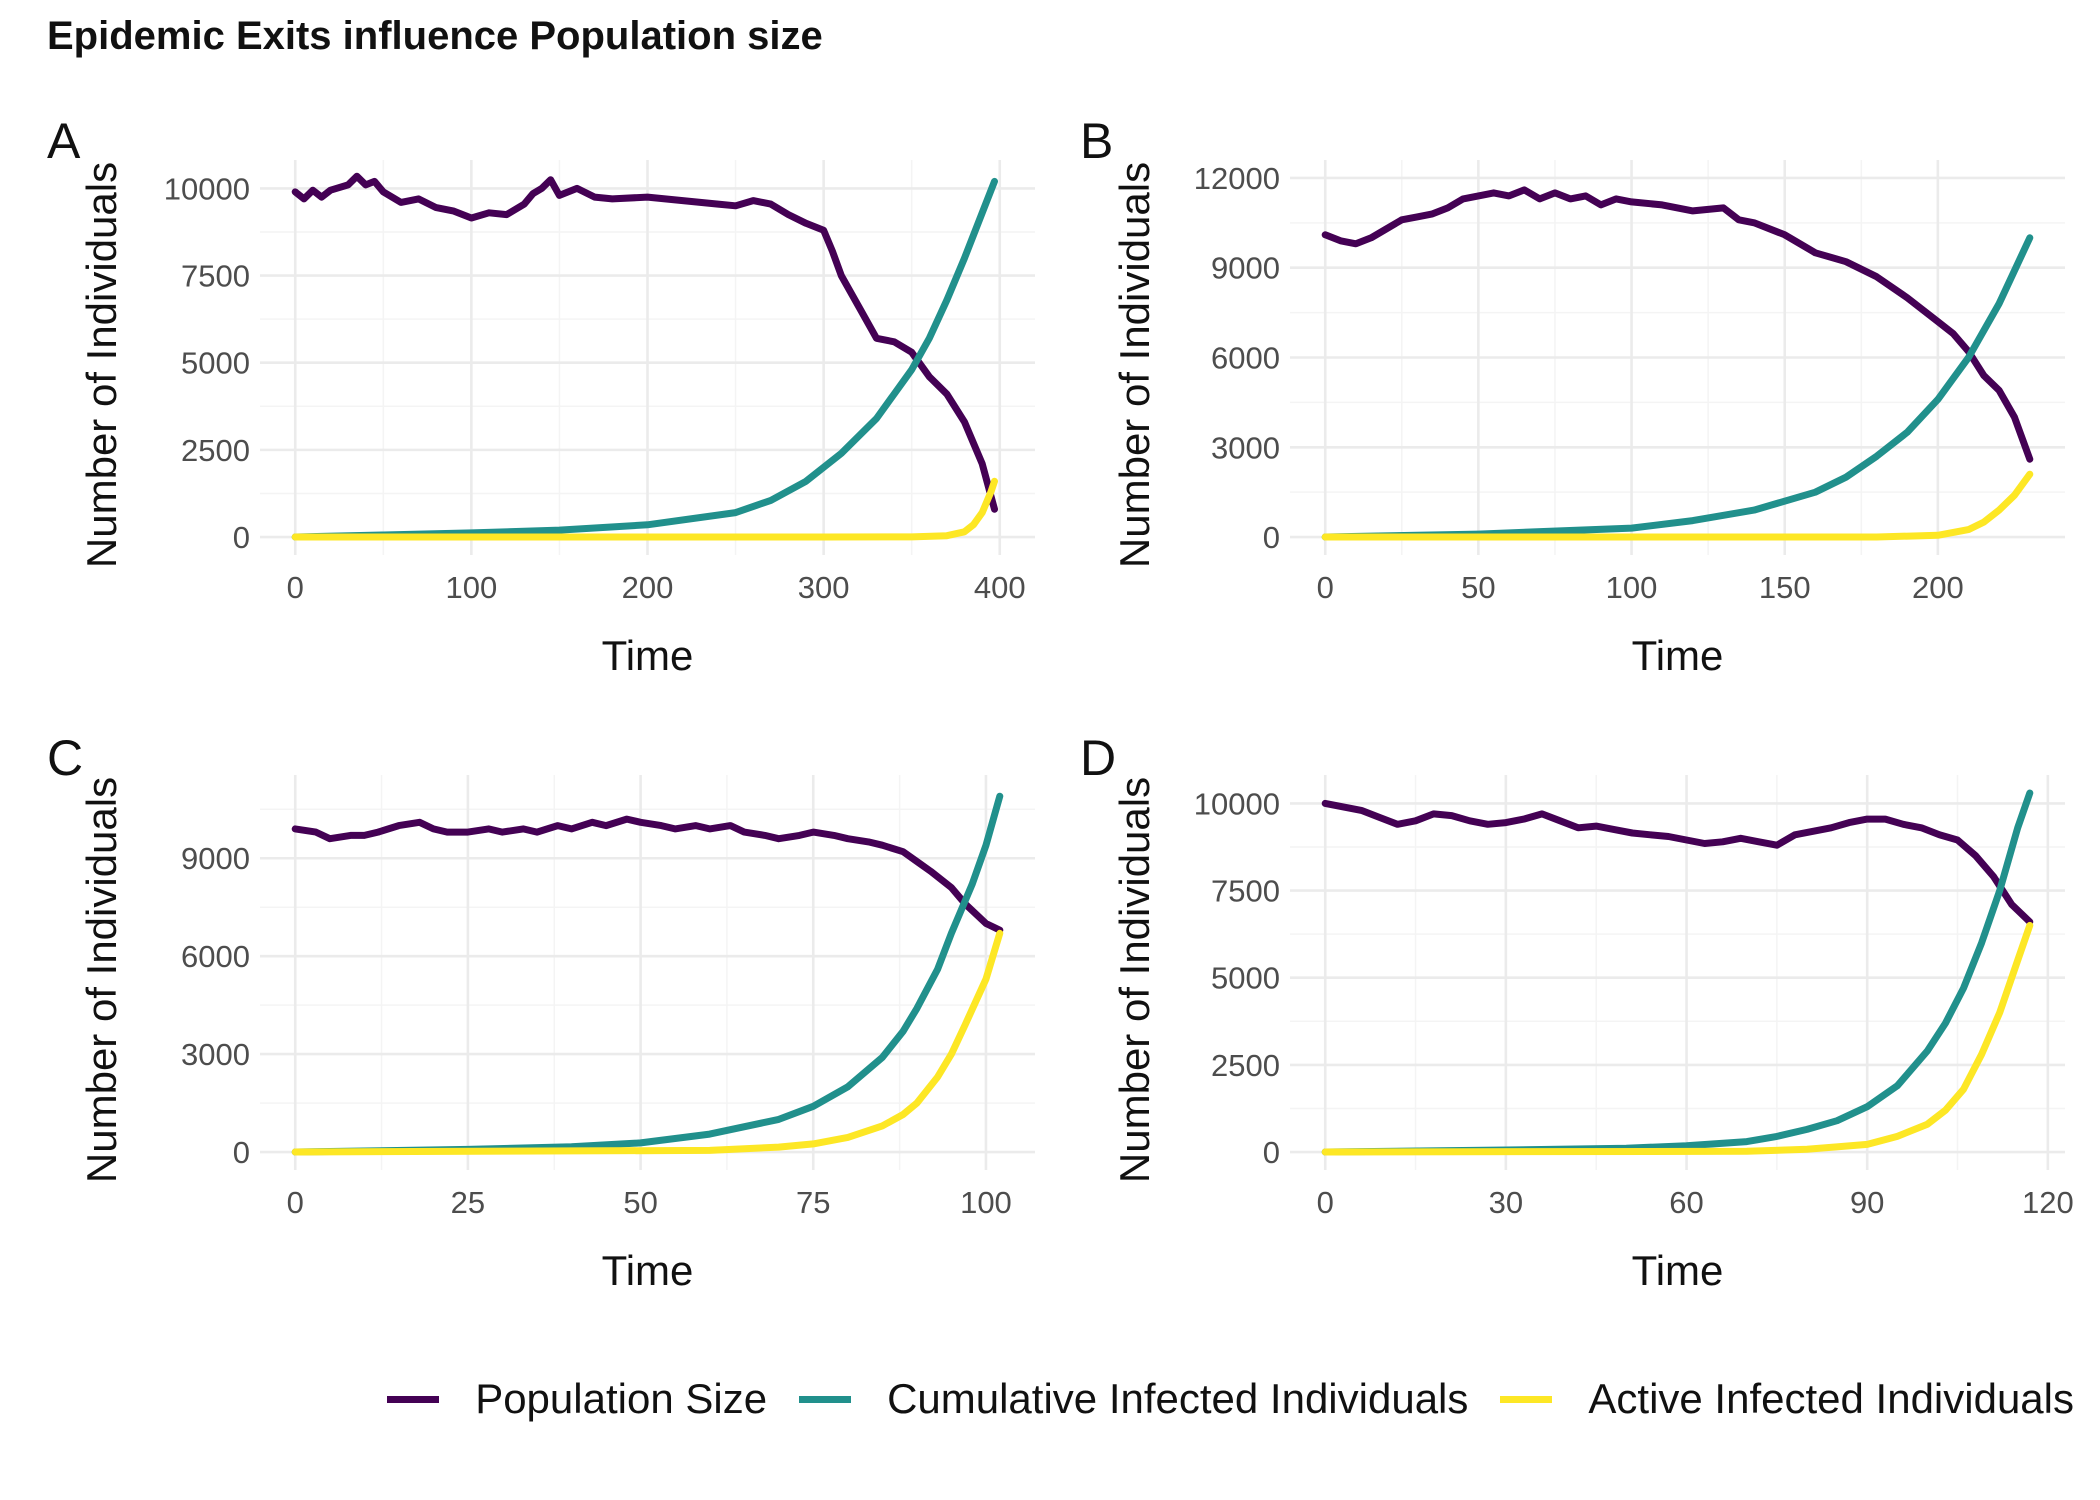 This screenshot has width=2100, height=1500. What do you see at coordinates (65, 758) in the screenshot?
I see `panel-tag: C` at bounding box center [65, 758].